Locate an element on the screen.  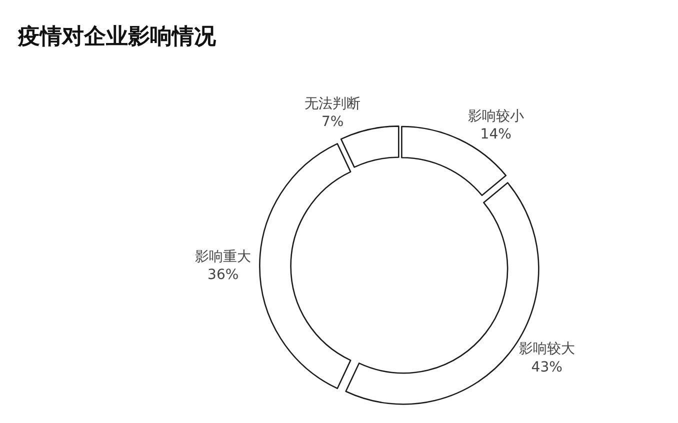
chart-title: 疫情对企业影响情况 is located at coordinates (117, 37).